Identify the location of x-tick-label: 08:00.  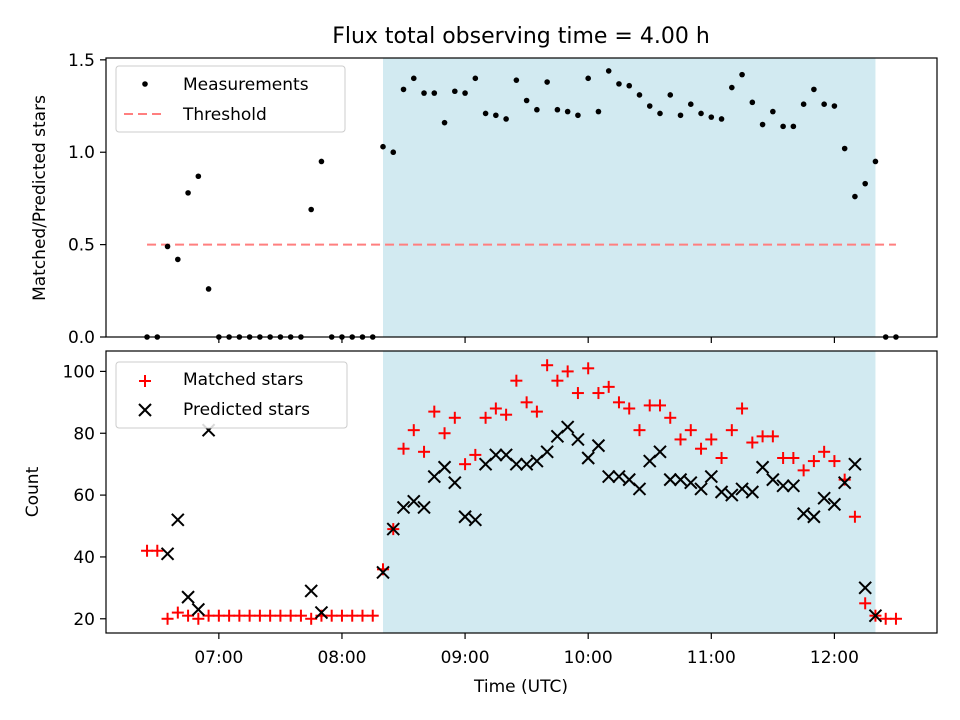
(341, 658).